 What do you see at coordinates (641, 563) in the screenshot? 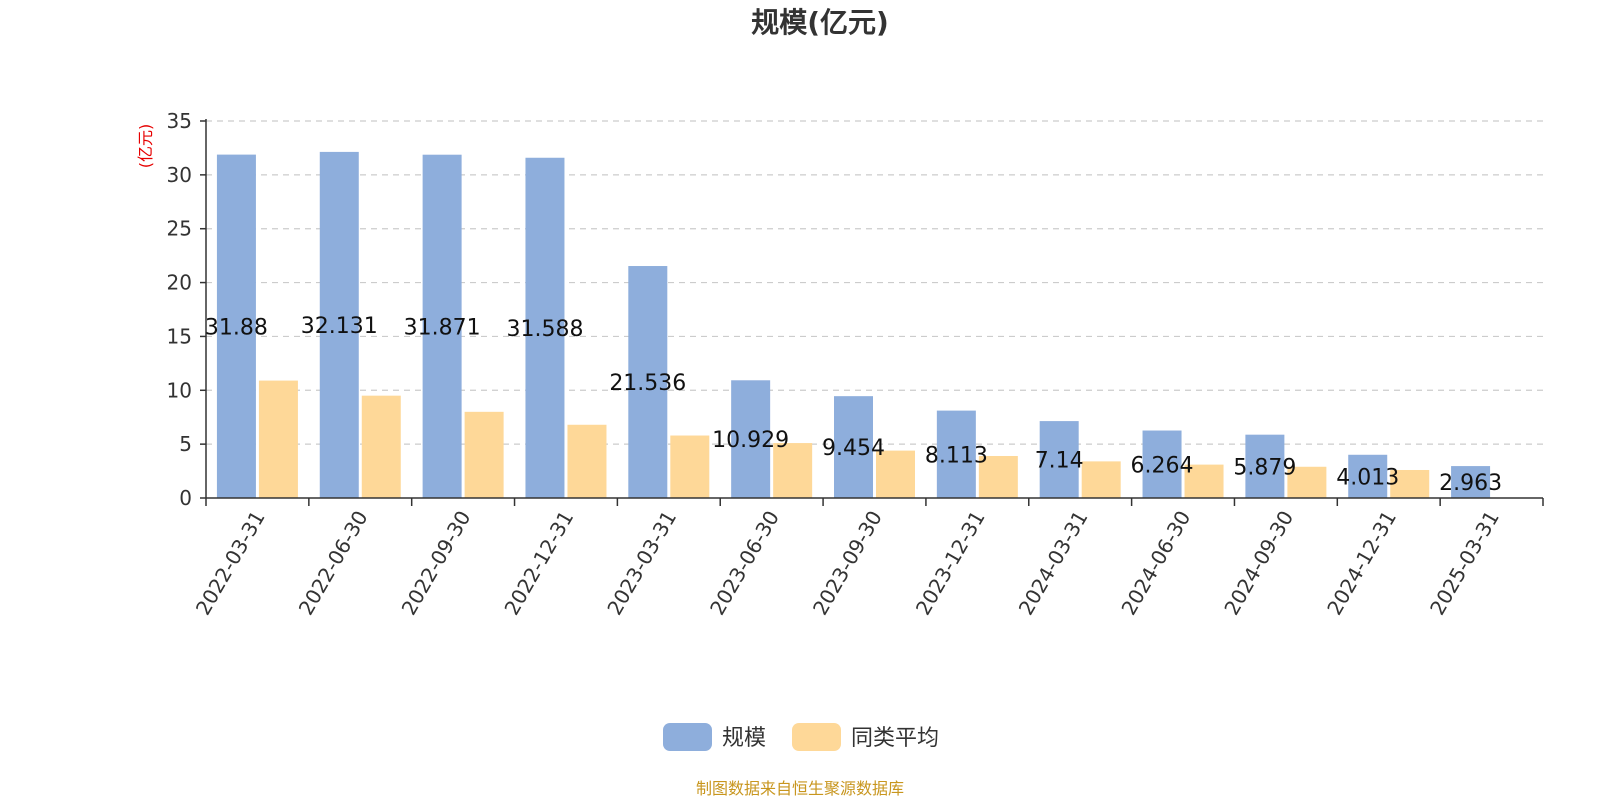
I see `x-tick-label: 2023-03-31` at bounding box center [641, 563].